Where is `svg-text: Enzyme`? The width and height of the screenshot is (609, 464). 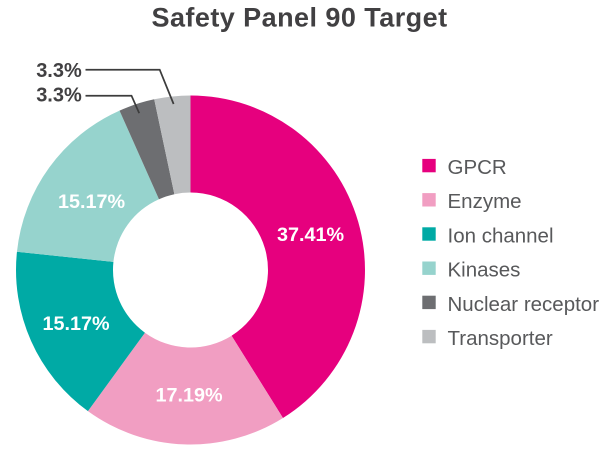 svg-text: Enzyme is located at coordinates (485, 201).